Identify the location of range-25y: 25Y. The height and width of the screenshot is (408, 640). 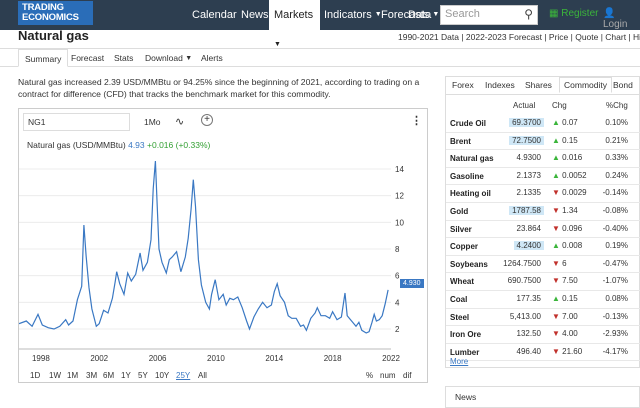
(183, 375).